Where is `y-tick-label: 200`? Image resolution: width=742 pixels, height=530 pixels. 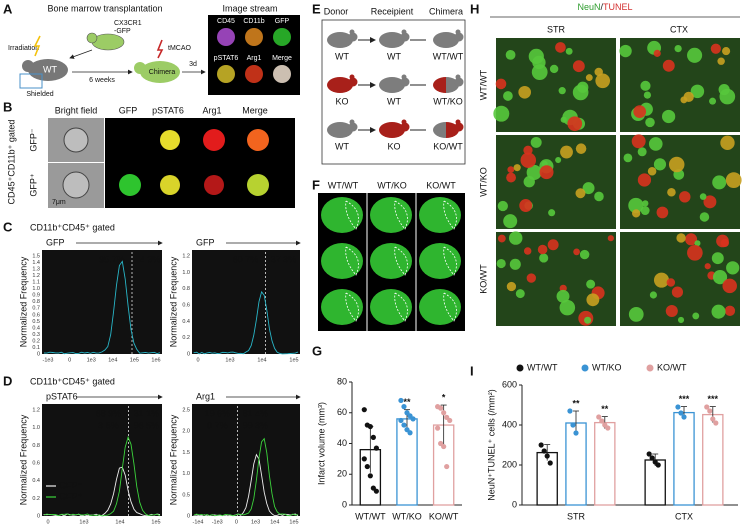
y-tick-label: 200 is located at coordinates (509, 464).